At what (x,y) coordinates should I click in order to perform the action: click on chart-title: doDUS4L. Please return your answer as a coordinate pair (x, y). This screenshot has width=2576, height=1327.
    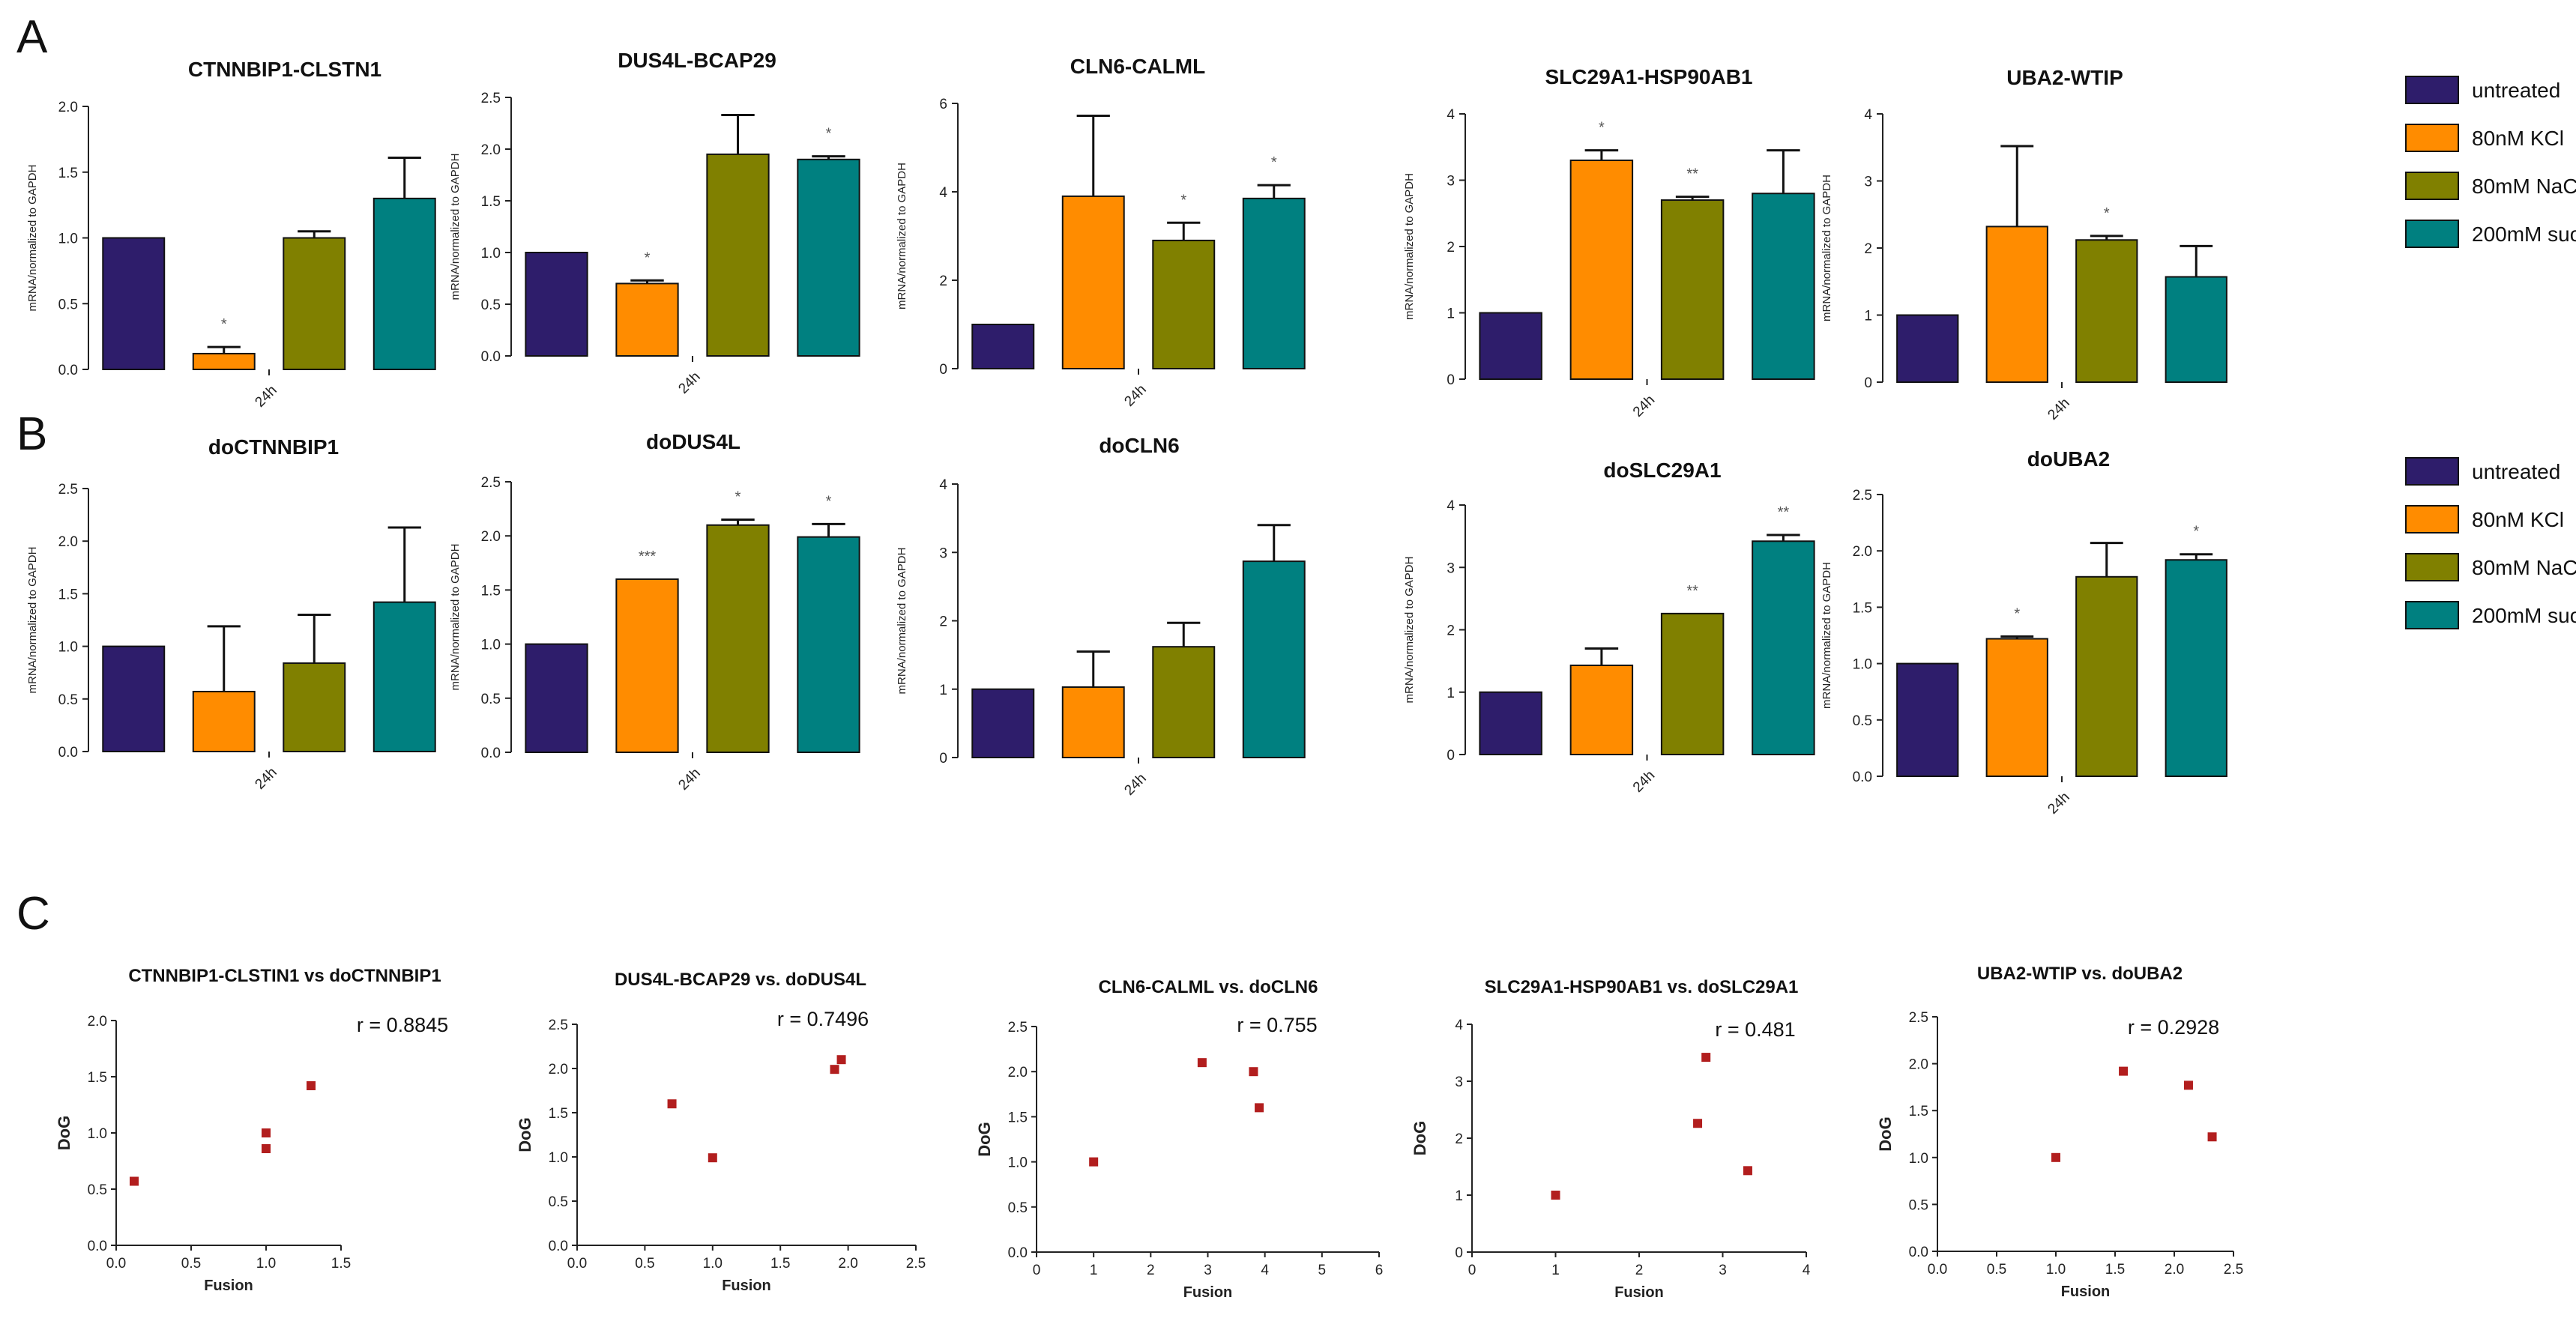
    Looking at the image, I should click on (693, 442).